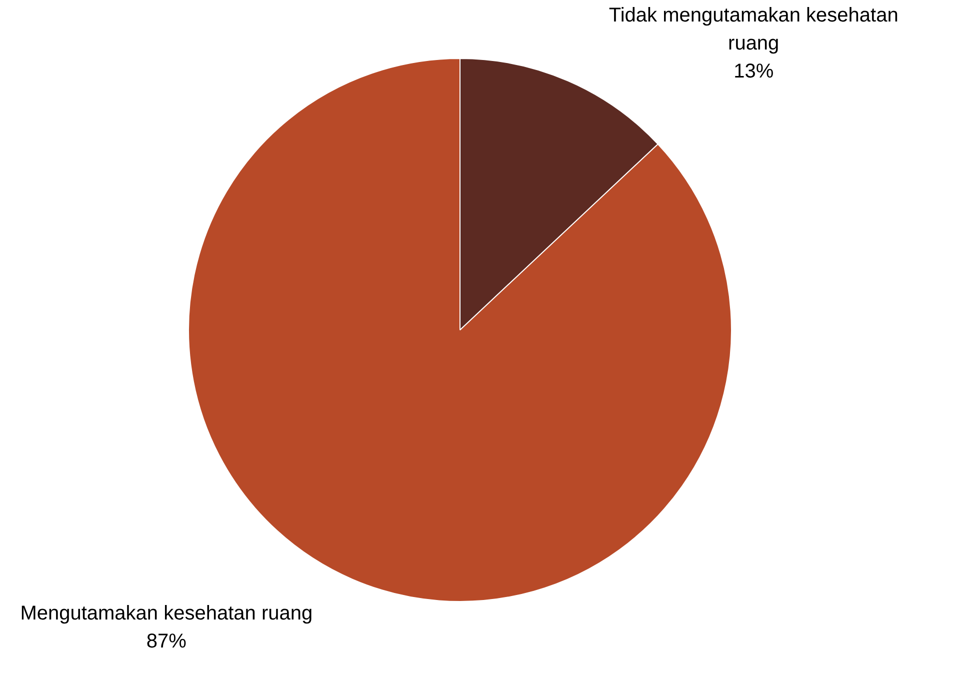  What do you see at coordinates (166, 613) in the screenshot?
I see `slice-label: Mengutamakan kesehatan ruang` at bounding box center [166, 613].